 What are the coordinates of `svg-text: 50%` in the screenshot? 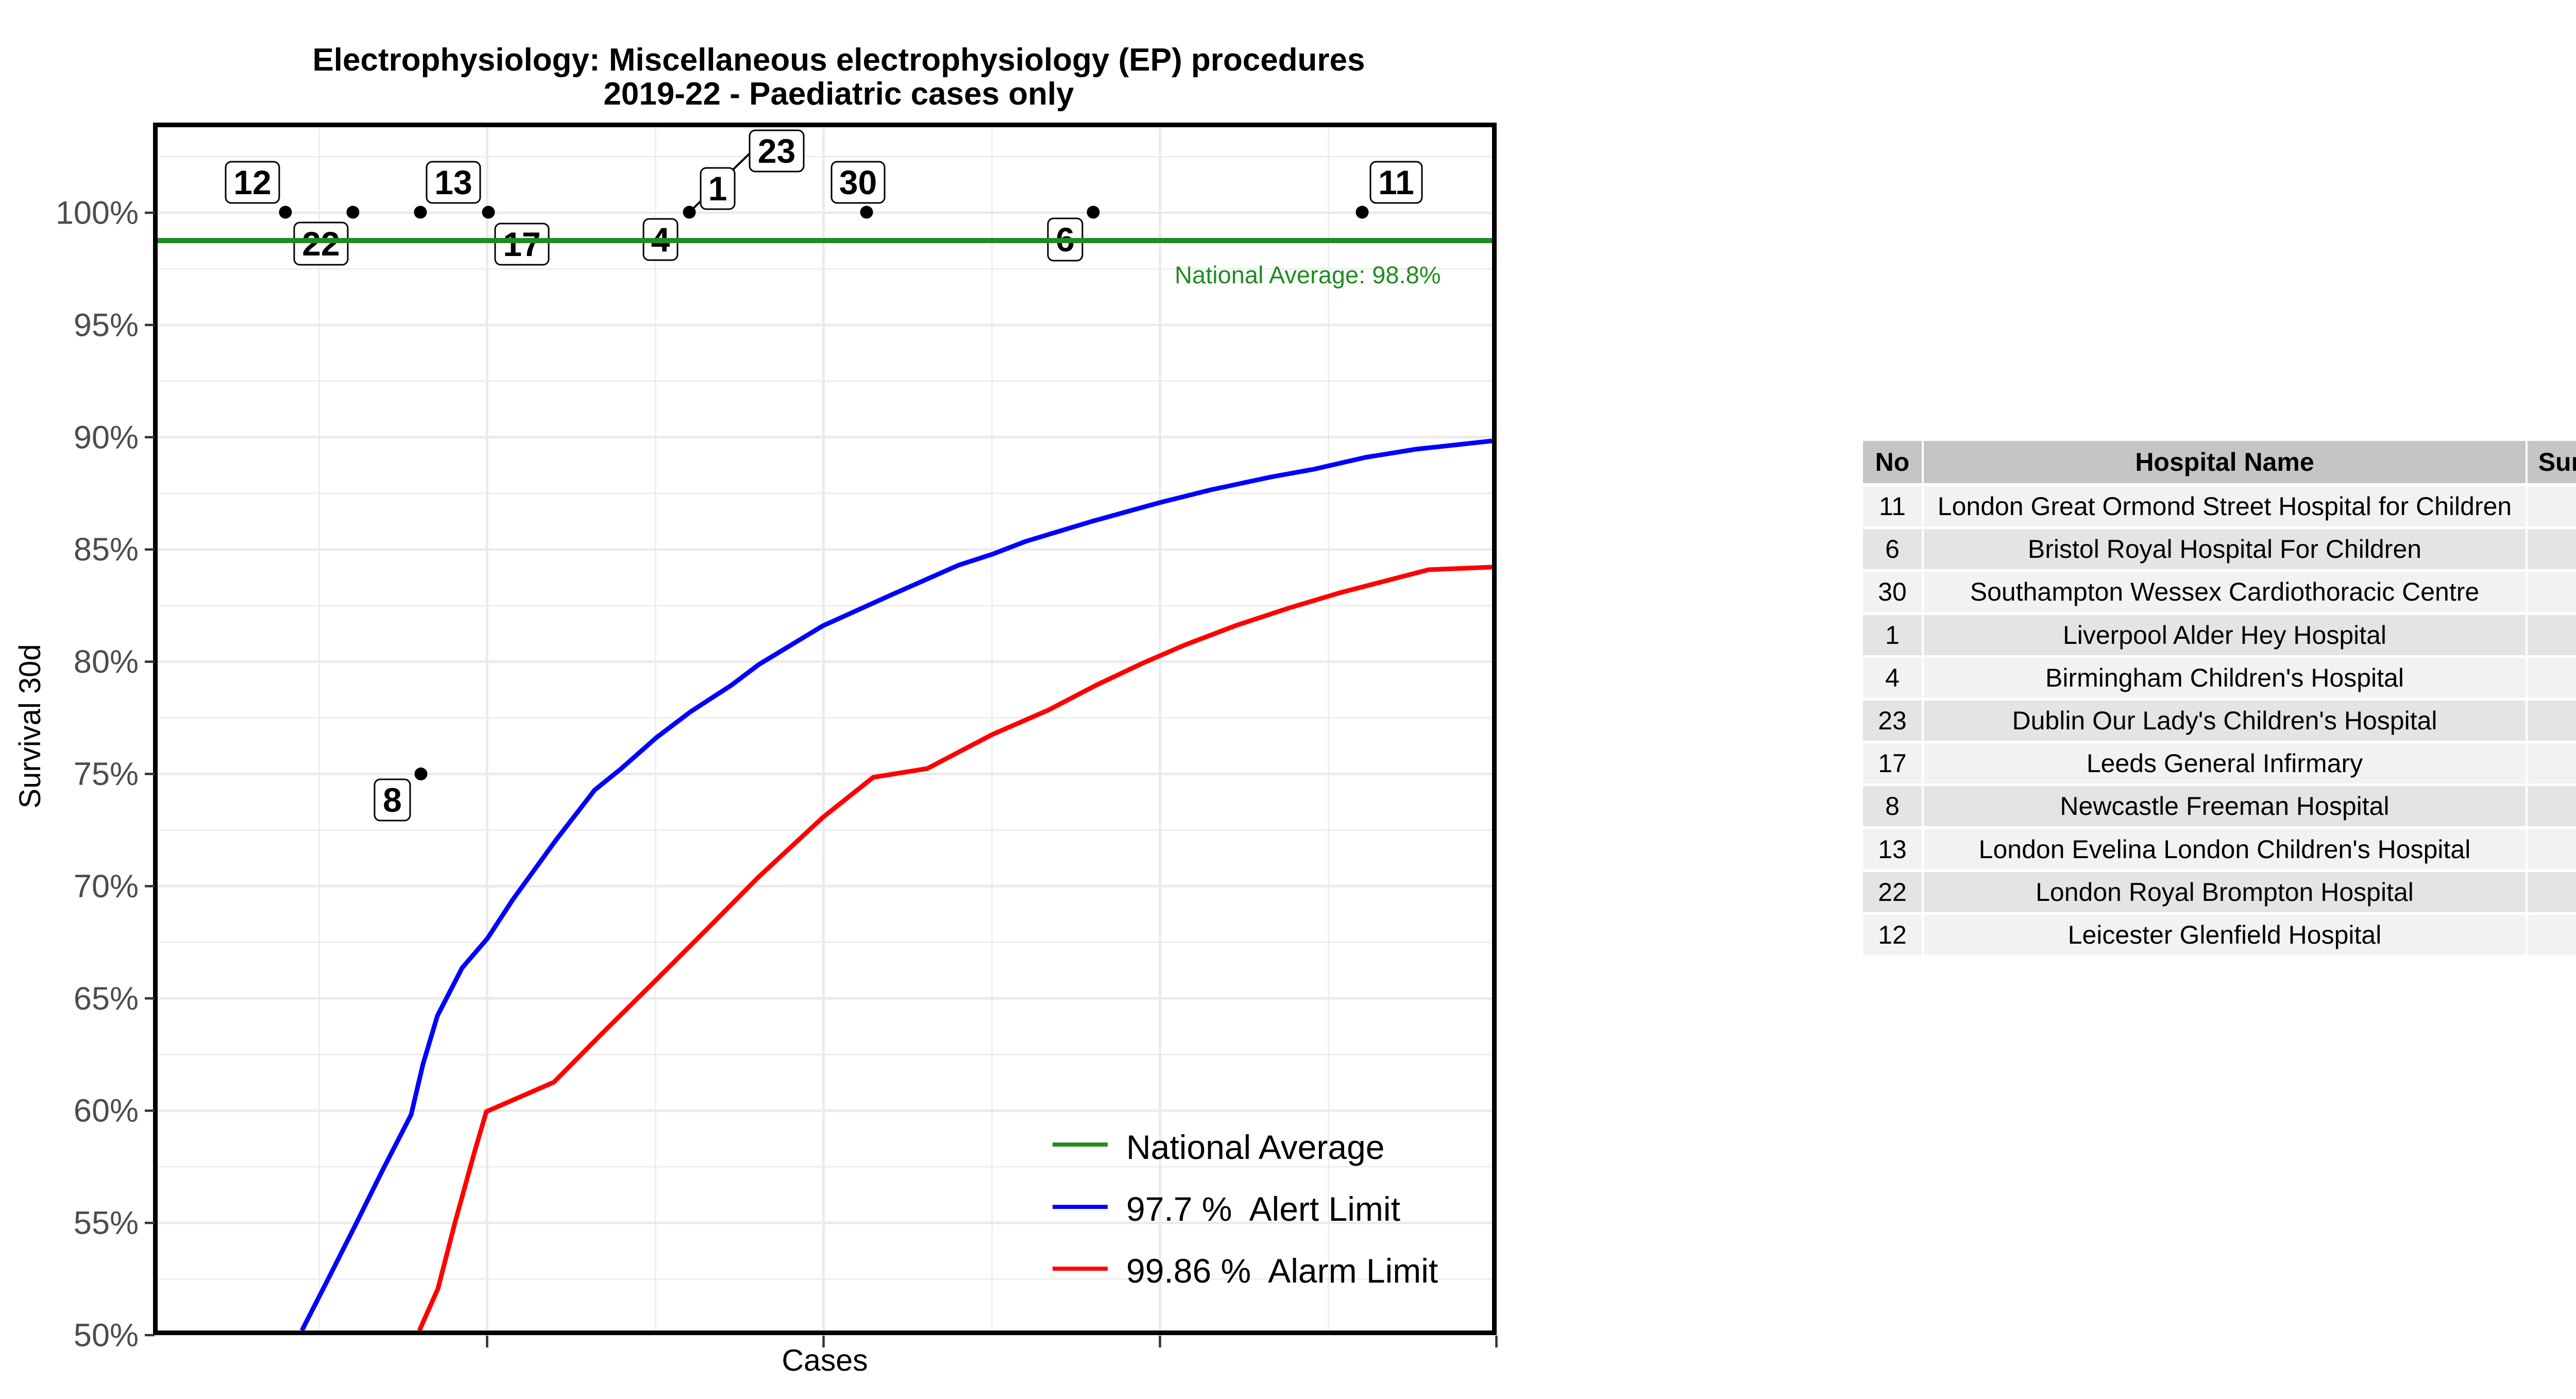 It's located at (106, 1336).